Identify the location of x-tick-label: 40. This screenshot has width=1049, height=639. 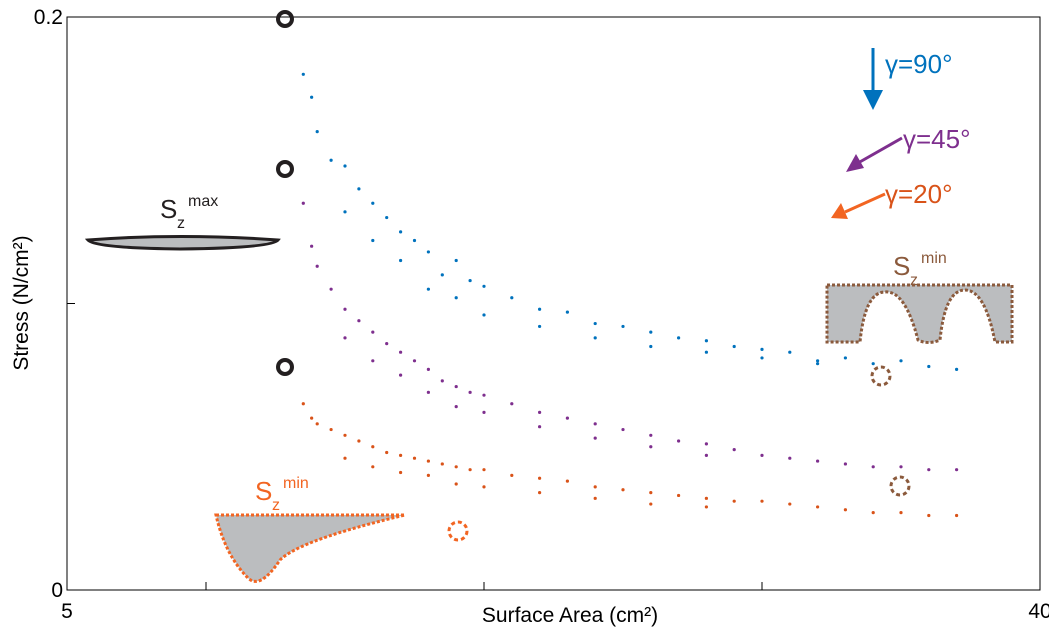
(1038, 611).